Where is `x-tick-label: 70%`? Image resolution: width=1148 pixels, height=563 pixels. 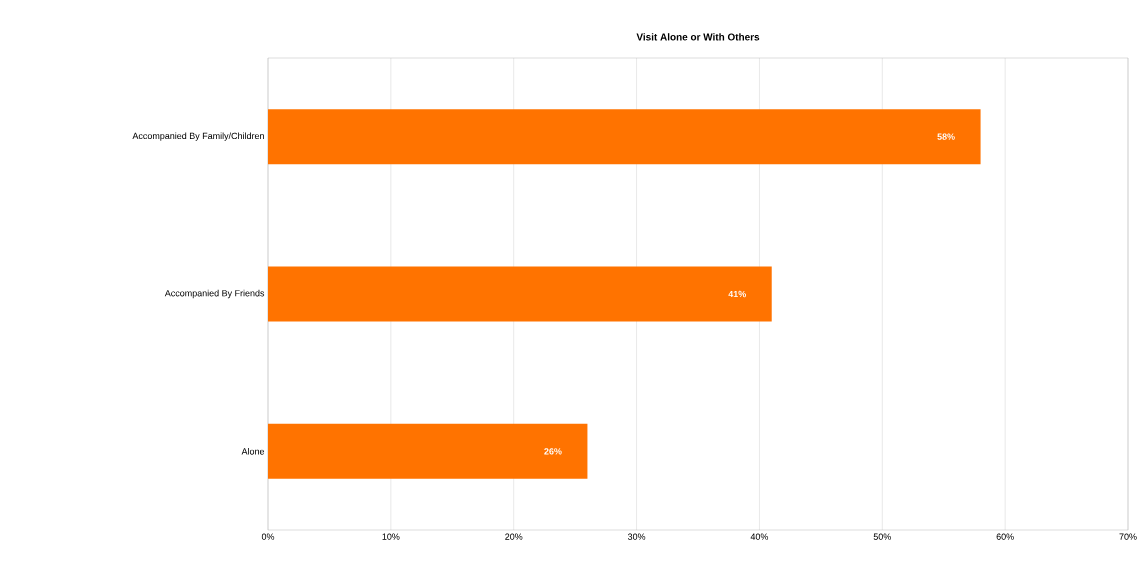 x-tick-label: 70% is located at coordinates (1128, 536).